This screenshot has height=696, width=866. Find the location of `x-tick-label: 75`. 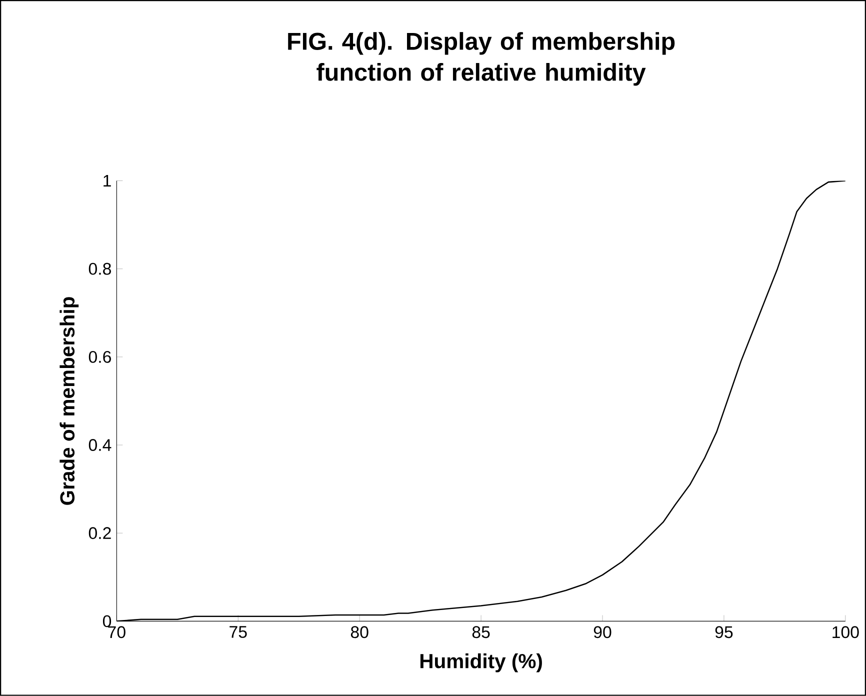

x-tick-label: 75 is located at coordinates (238, 632).